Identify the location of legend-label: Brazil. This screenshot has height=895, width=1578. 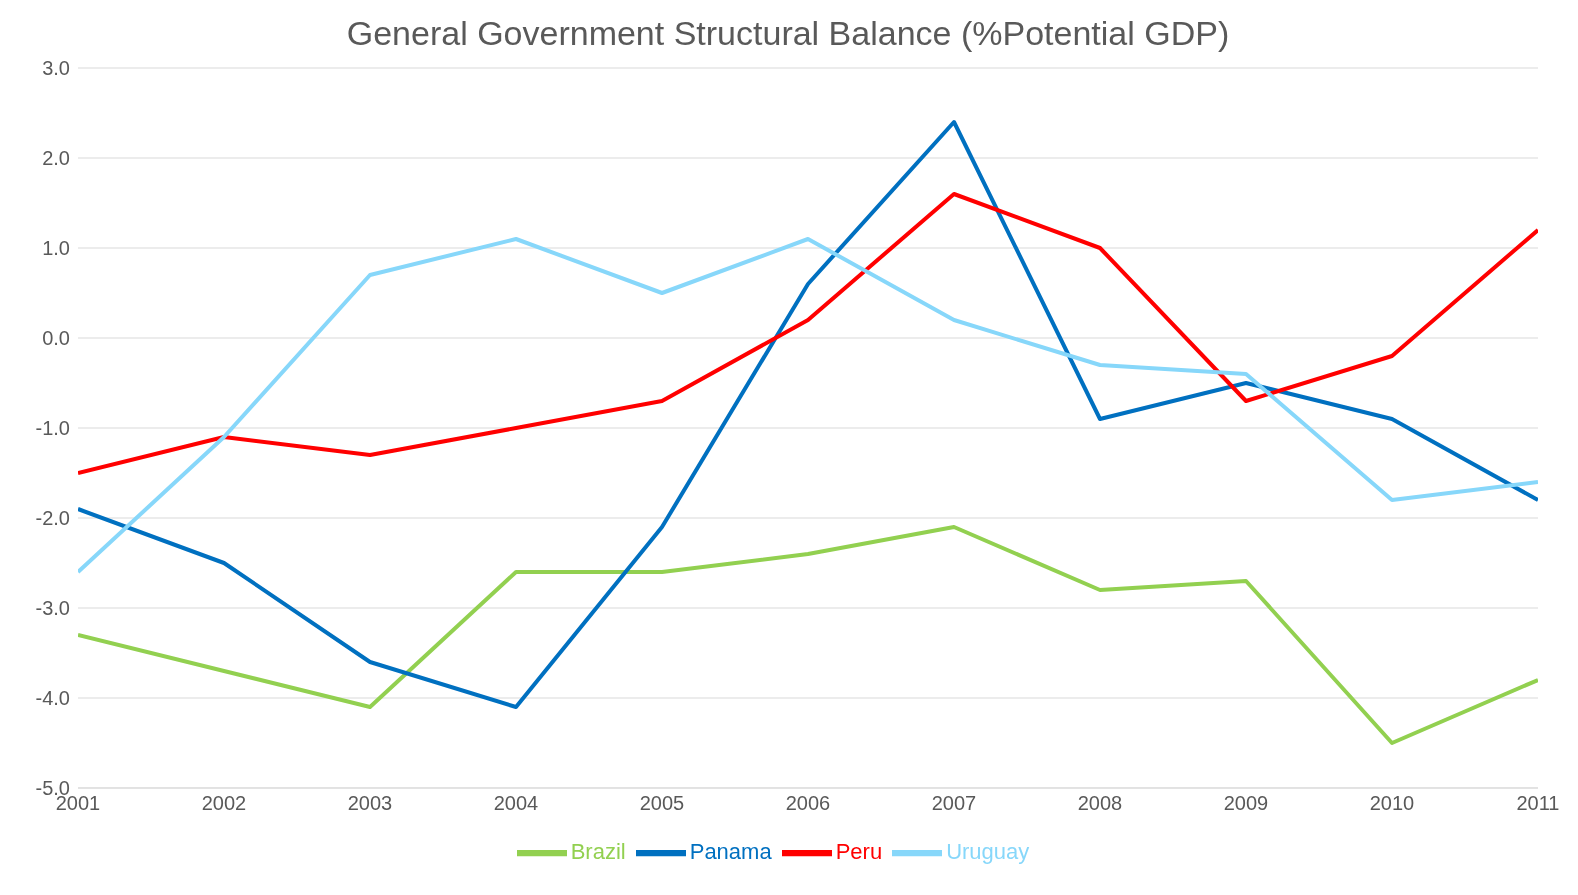
(598, 851).